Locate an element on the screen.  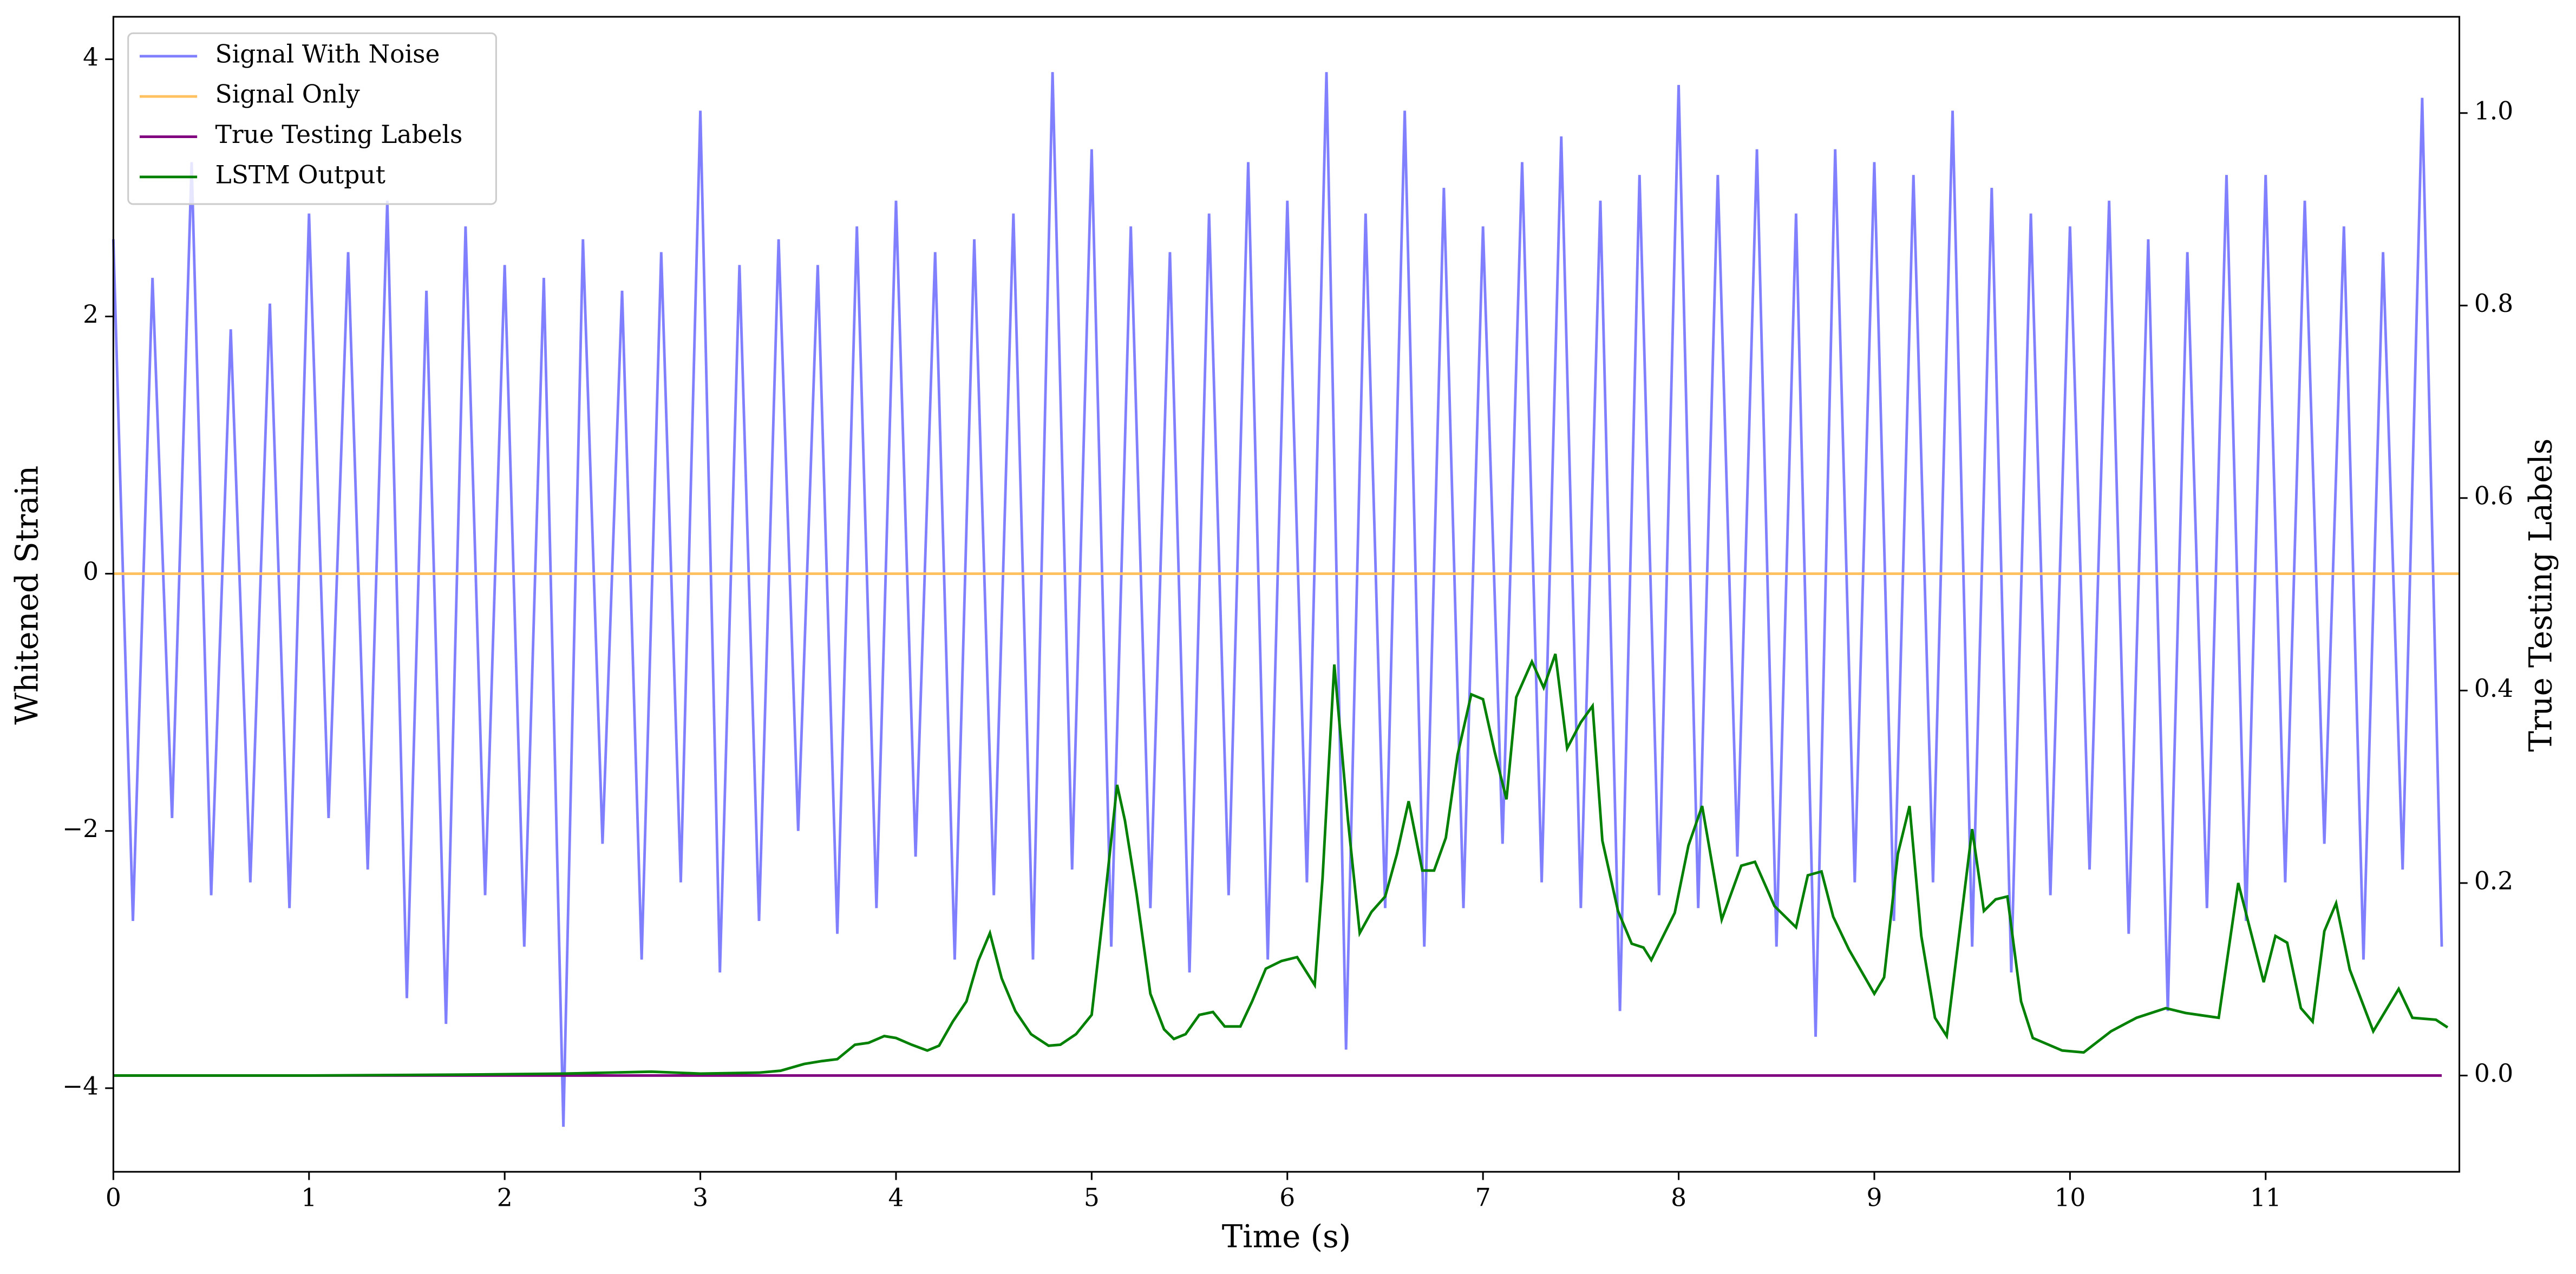
y-tick-label: 4 is located at coordinates (91, 57).